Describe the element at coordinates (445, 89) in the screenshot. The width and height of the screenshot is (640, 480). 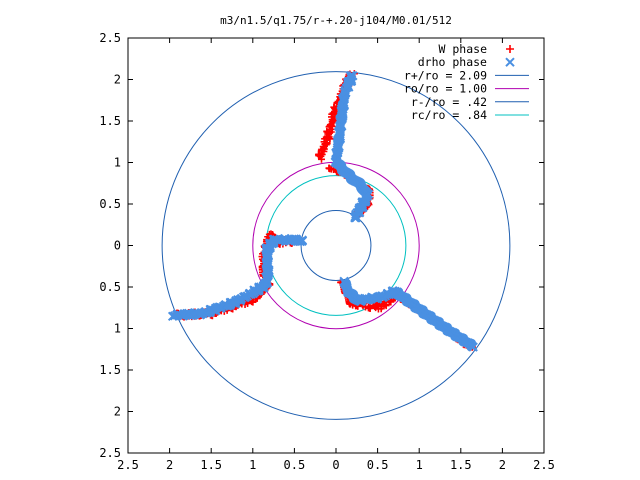
I see `legend-label: ro/ro = 1.00` at that location.